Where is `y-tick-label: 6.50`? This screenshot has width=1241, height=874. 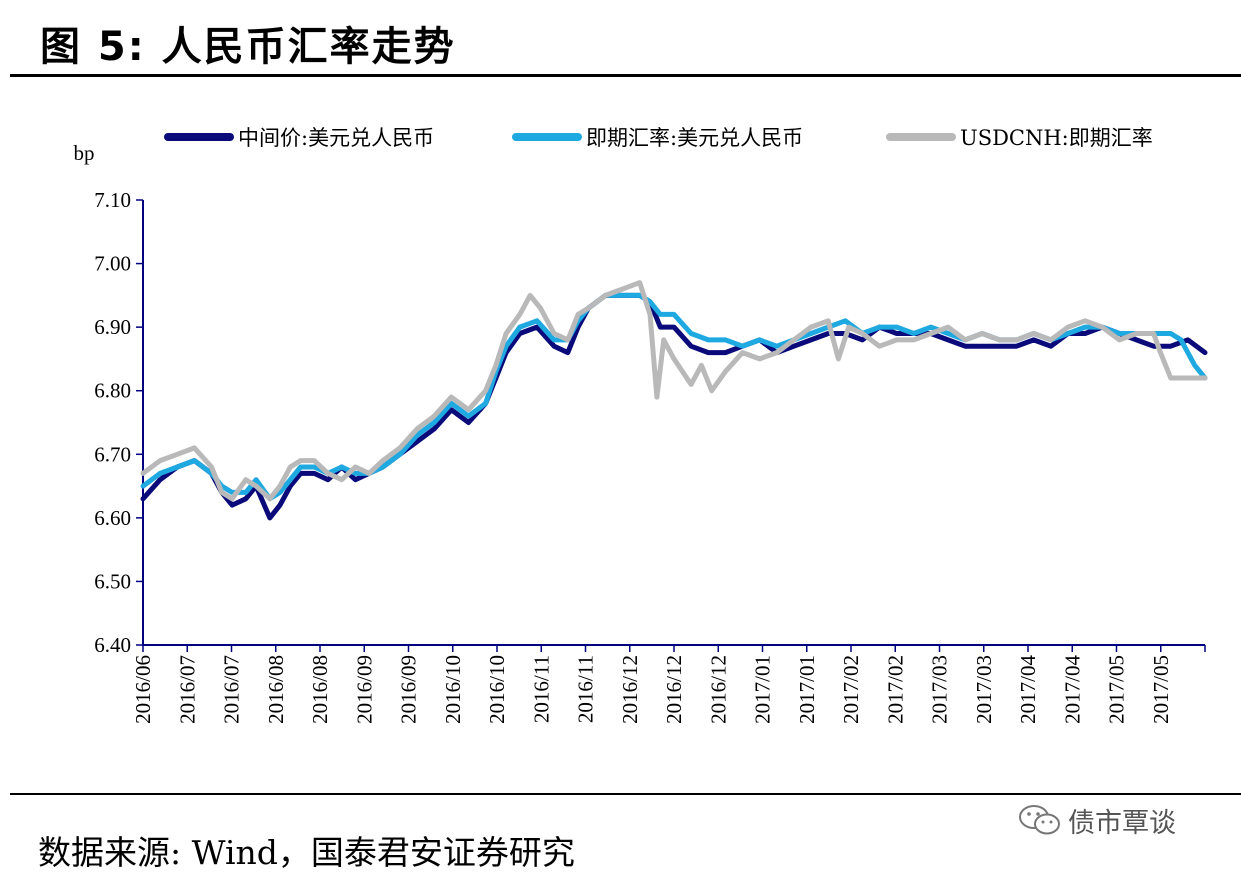
y-tick-label: 6.50 is located at coordinates (112, 581).